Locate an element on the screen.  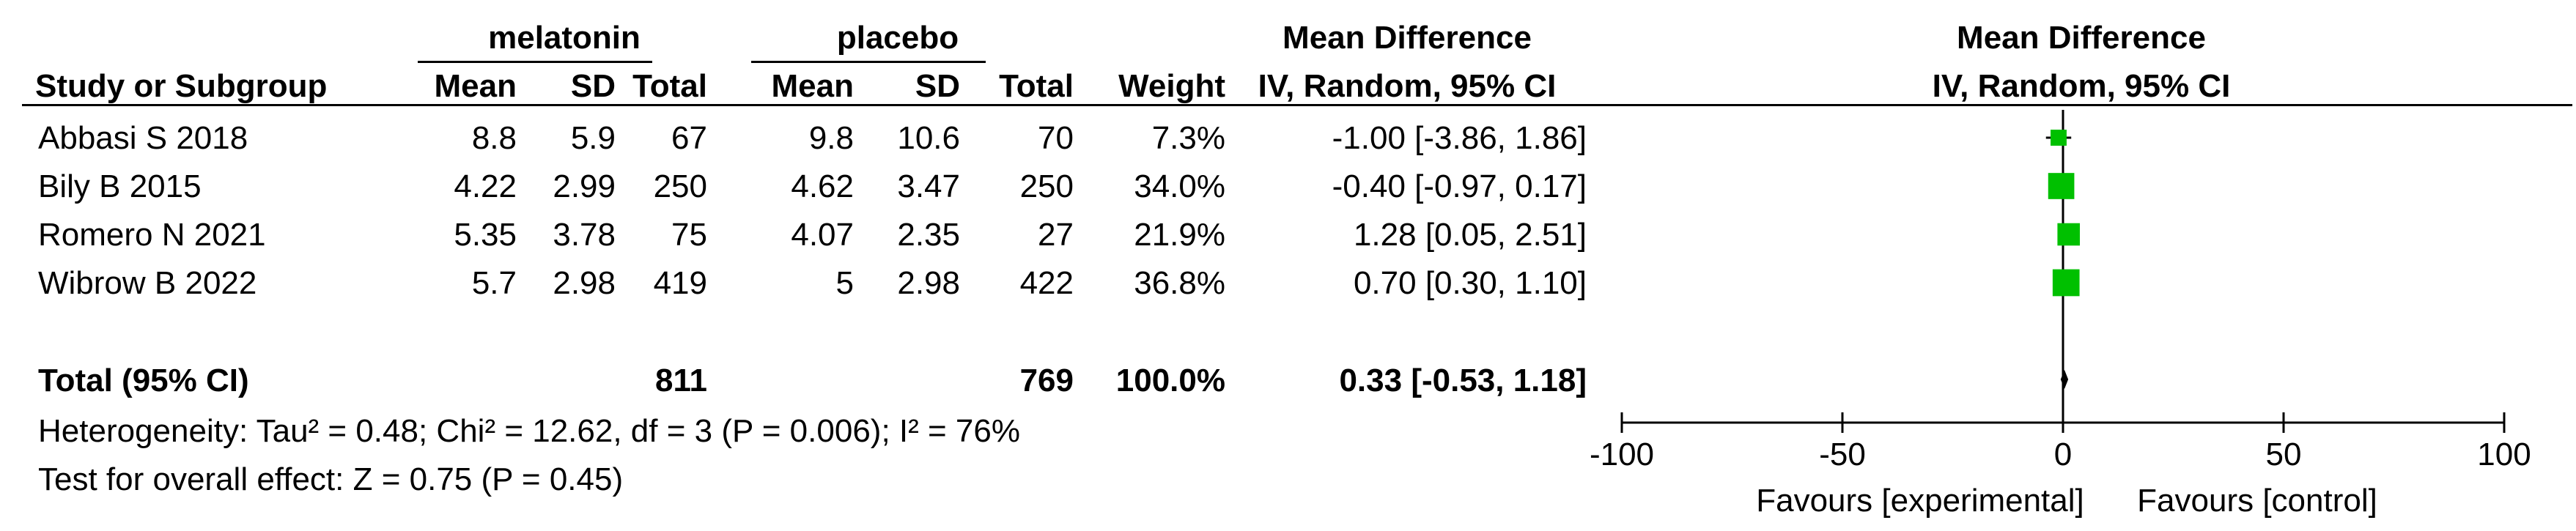
weight-value: 7.3% is located at coordinates (1188, 138).